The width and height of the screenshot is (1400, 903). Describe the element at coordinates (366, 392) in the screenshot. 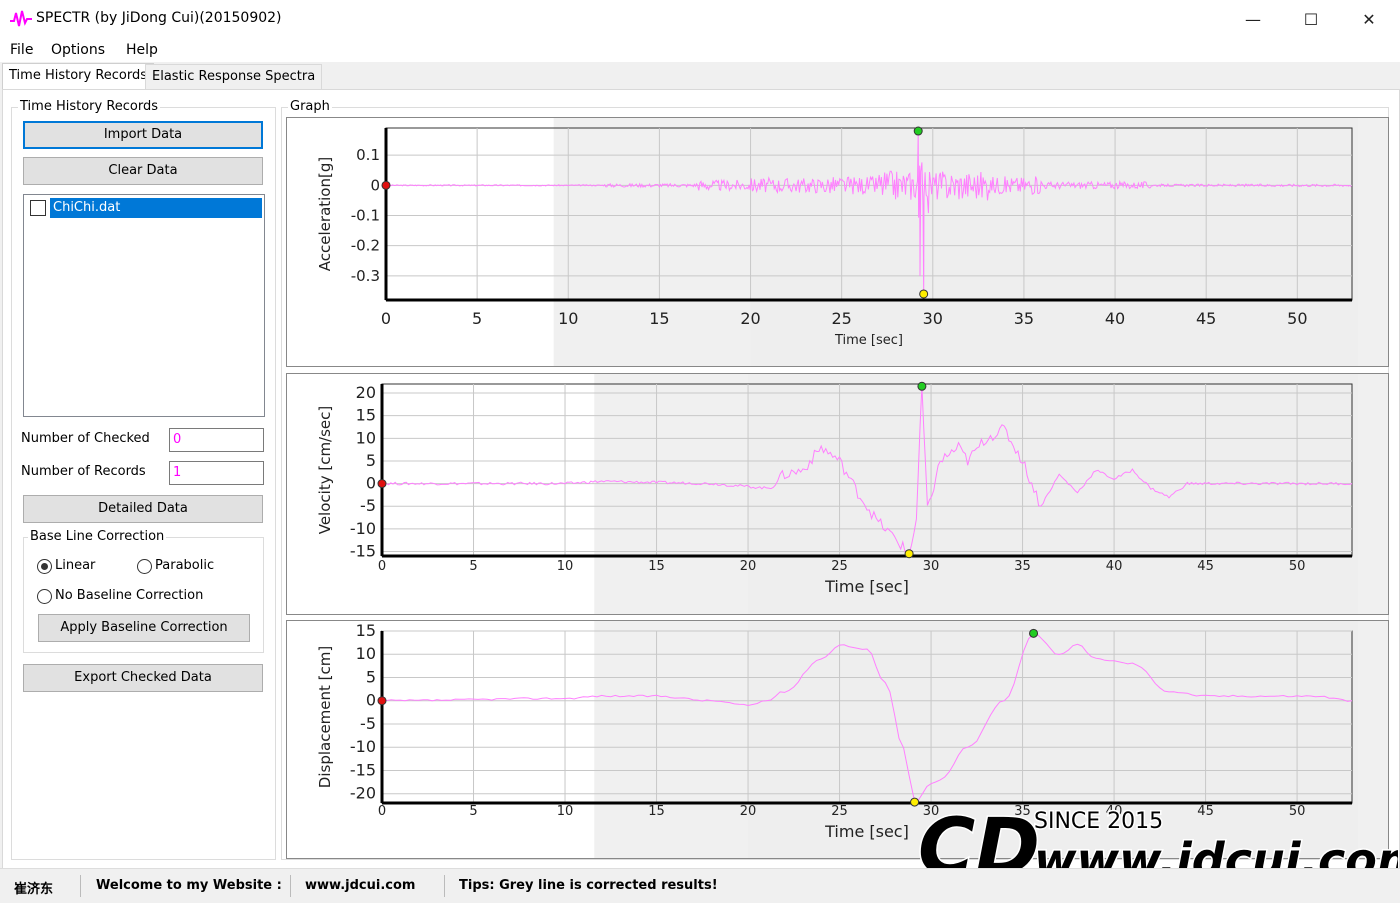

I see `y-tick-label: 20` at that location.